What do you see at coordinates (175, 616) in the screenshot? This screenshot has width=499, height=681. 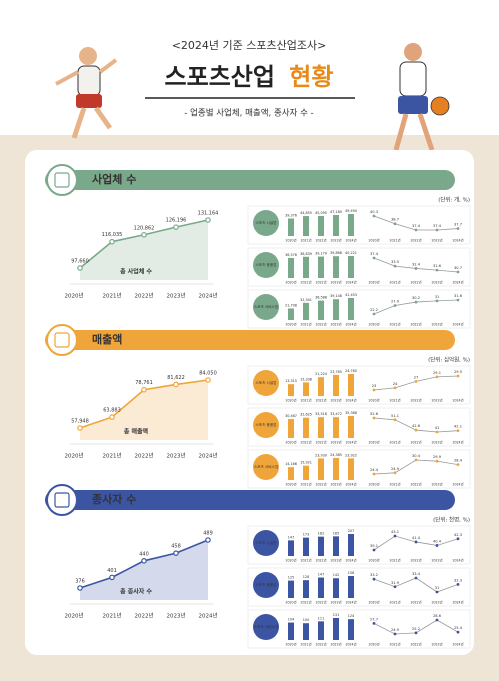 I see `x-label: 2023년` at bounding box center [175, 616].